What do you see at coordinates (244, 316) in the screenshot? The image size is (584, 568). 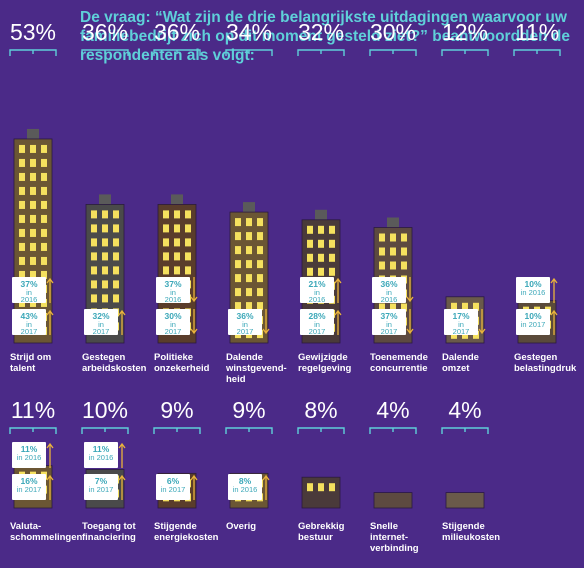 I see `comparison-value: 36%` at bounding box center [244, 316].